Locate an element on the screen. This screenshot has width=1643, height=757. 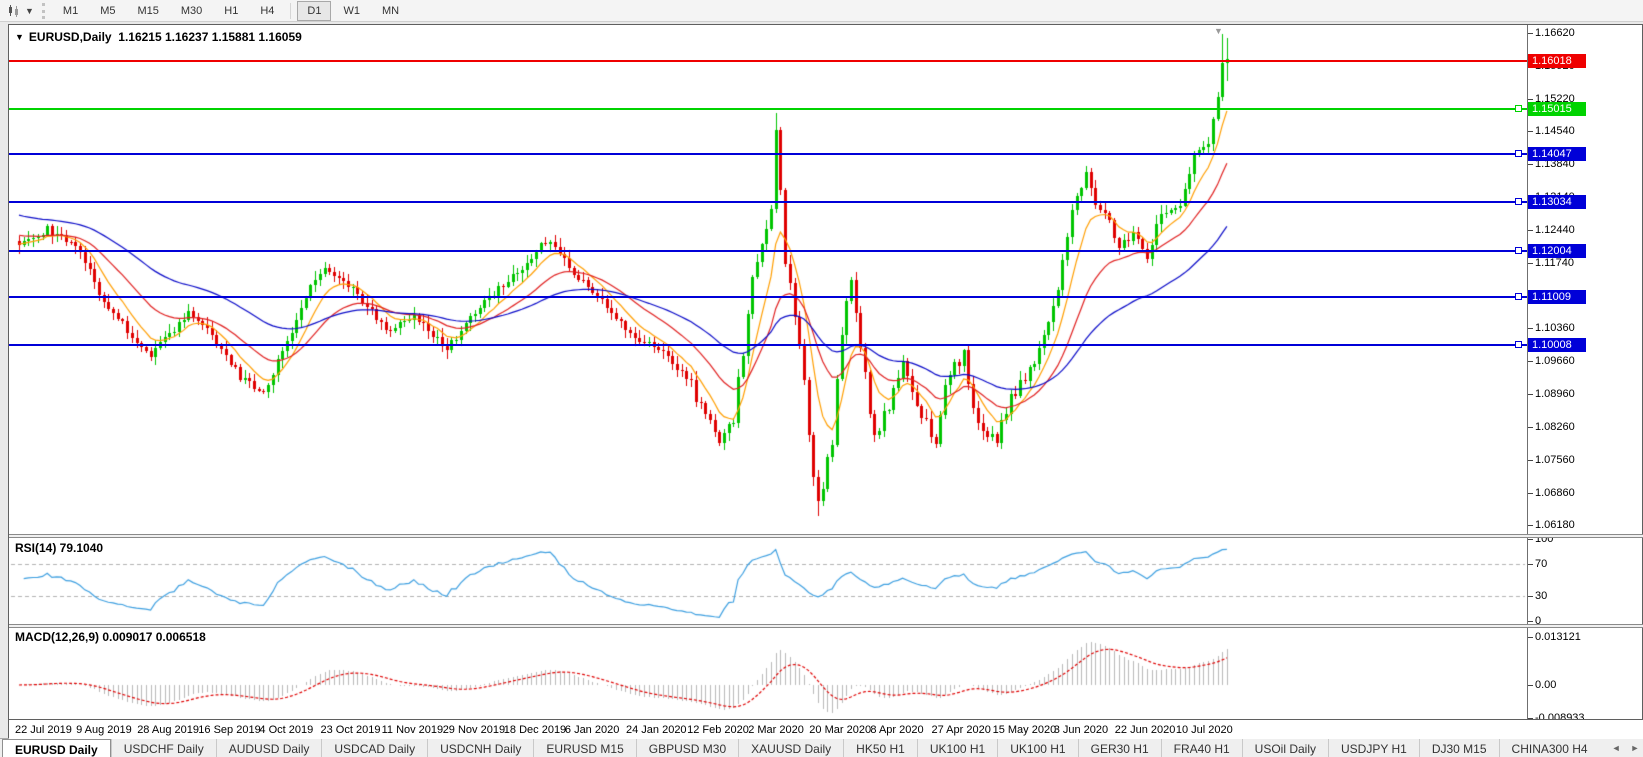
date-label: 27 Apr 2020 is located at coordinates (961, 730).